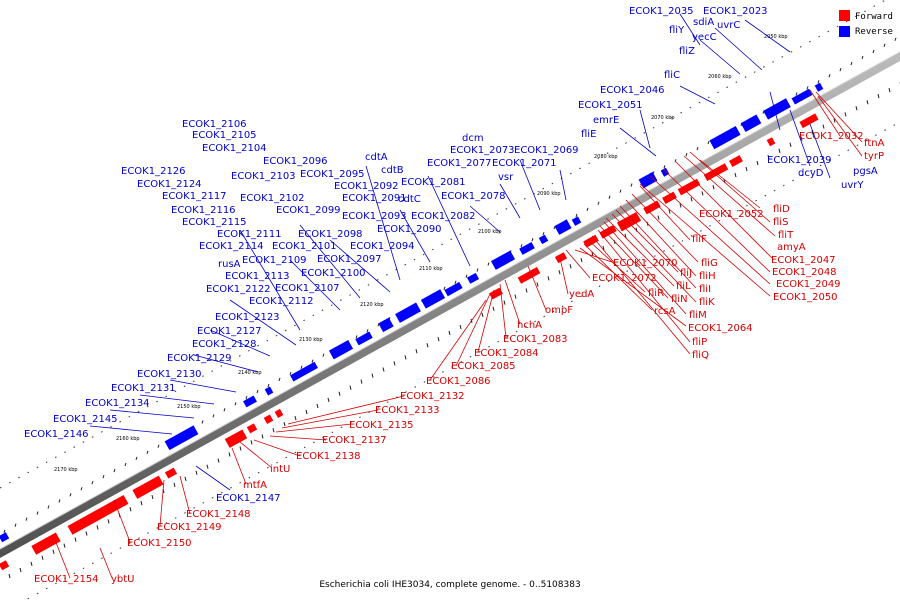 This screenshot has width=900, height=600. I want to click on gene-label: fliJ, so click(686, 273).